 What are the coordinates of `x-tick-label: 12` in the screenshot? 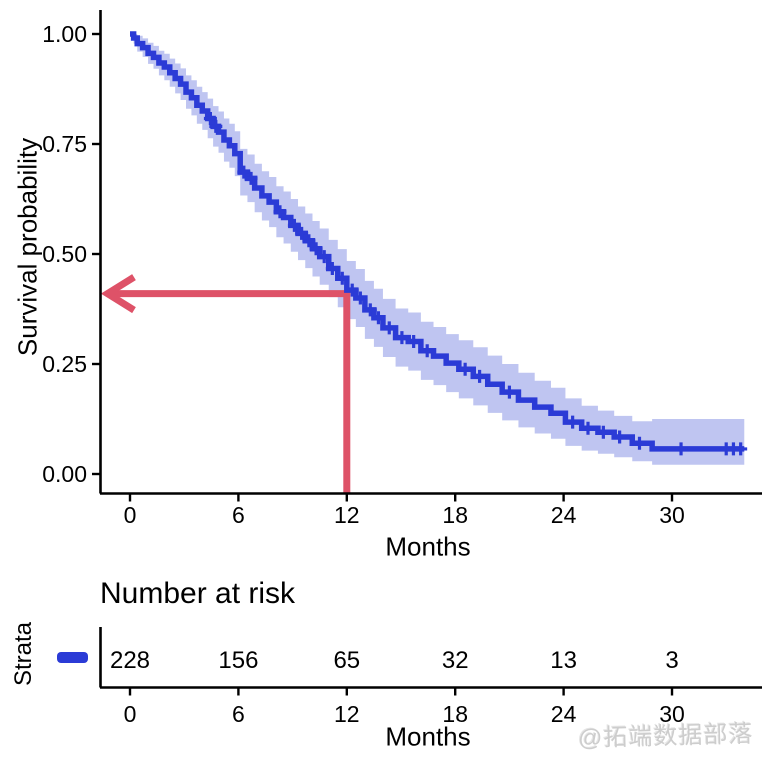 It's located at (347, 515).